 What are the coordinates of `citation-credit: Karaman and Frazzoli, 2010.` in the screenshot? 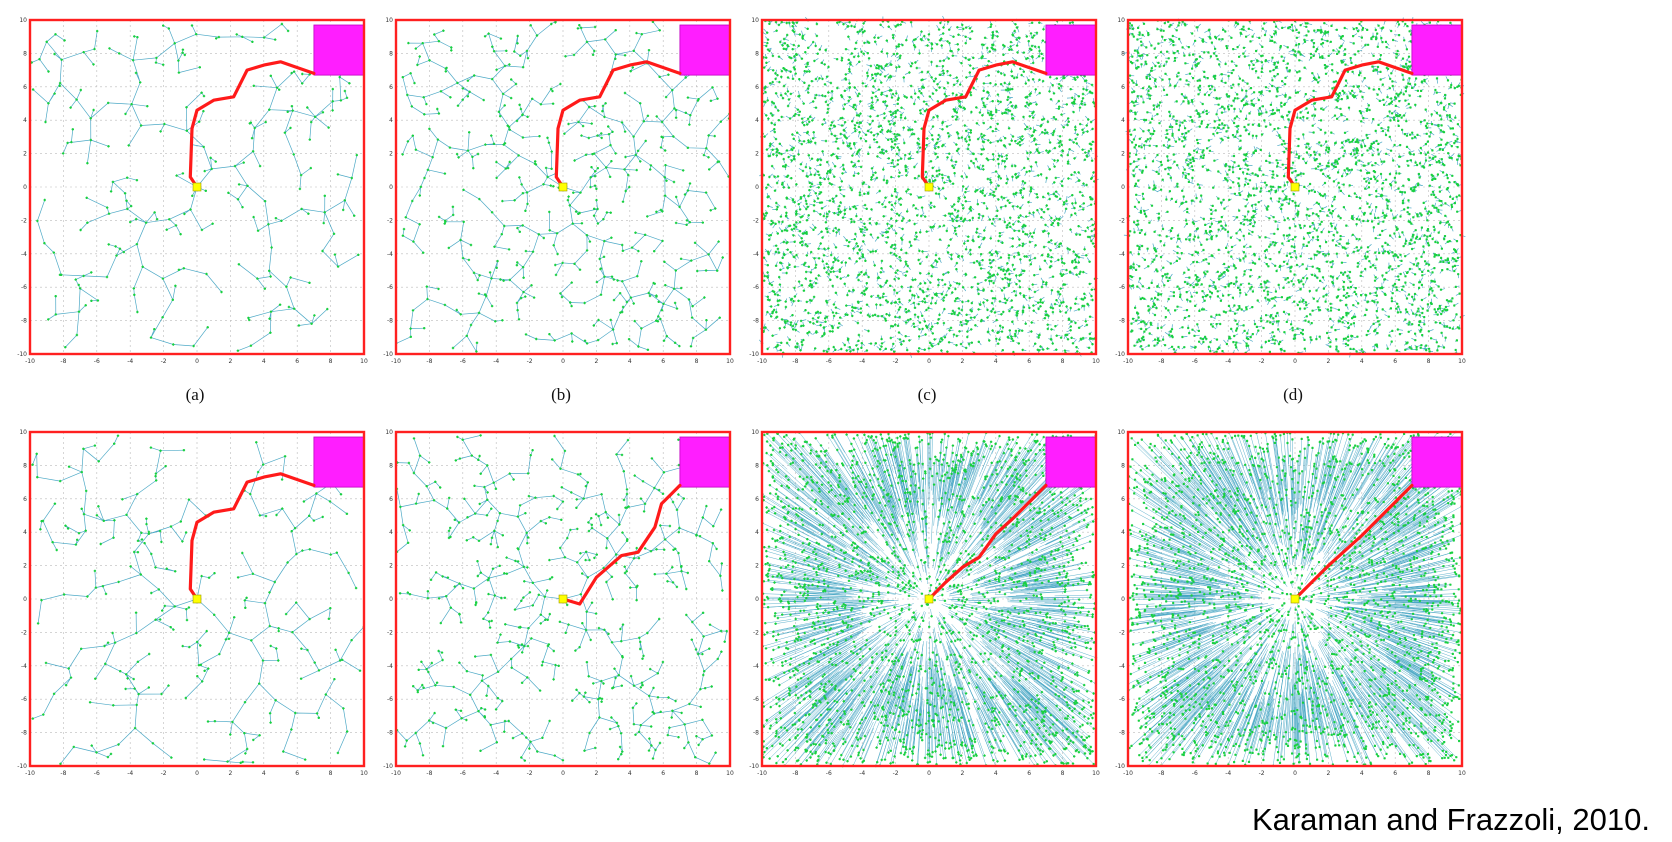 It's located at (1450, 819).